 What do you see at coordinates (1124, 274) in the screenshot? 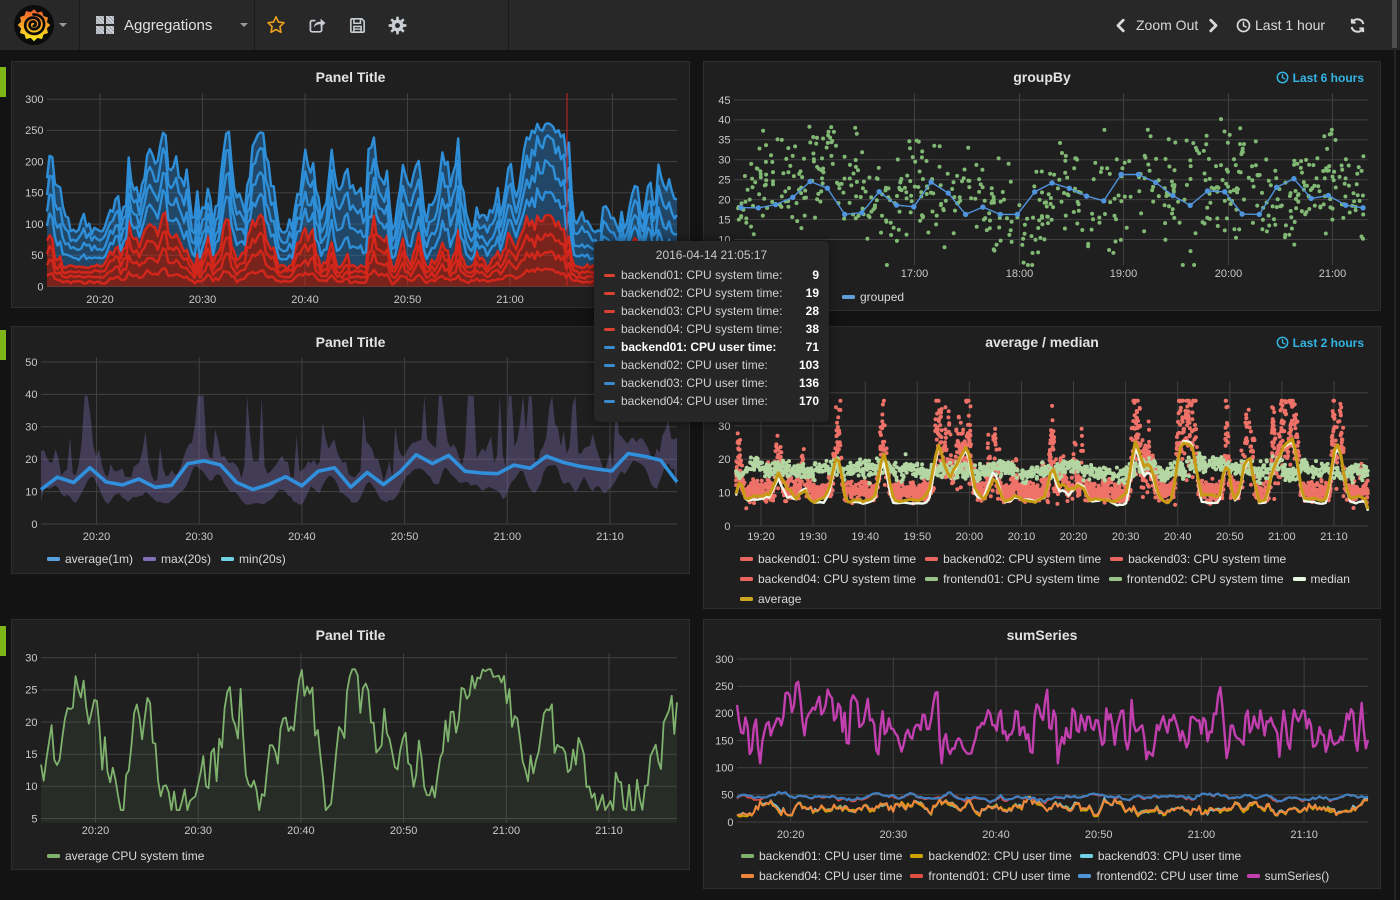
I see `svg-text: 19:00` at bounding box center [1124, 274].